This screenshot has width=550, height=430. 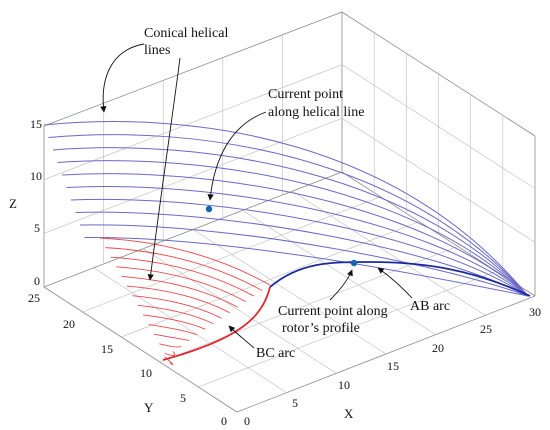 What do you see at coordinates (321, 328) in the screenshot?
I see `current-profile-line2: rotor’s profile` at bounding box center [321, 328].